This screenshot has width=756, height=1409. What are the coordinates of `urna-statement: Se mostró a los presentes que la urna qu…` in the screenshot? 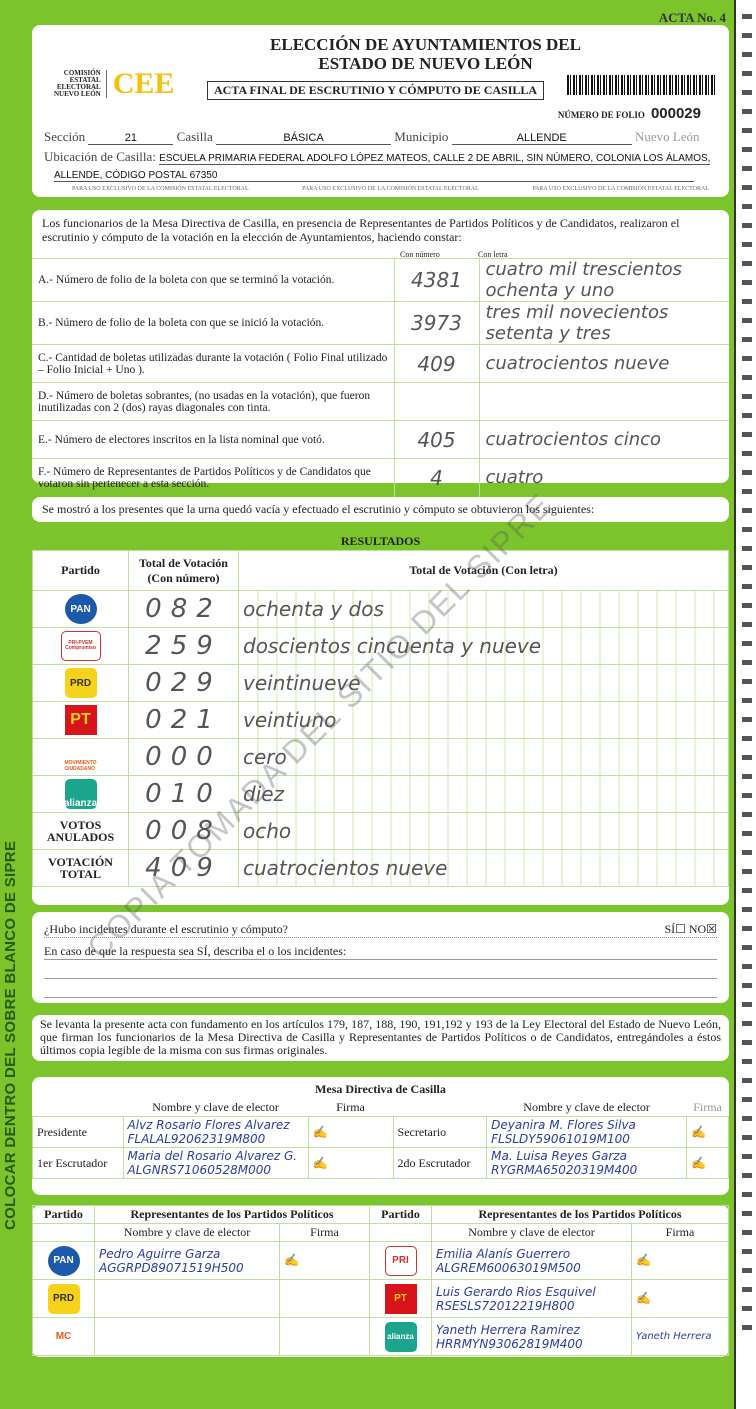 It's located at (380, 509).